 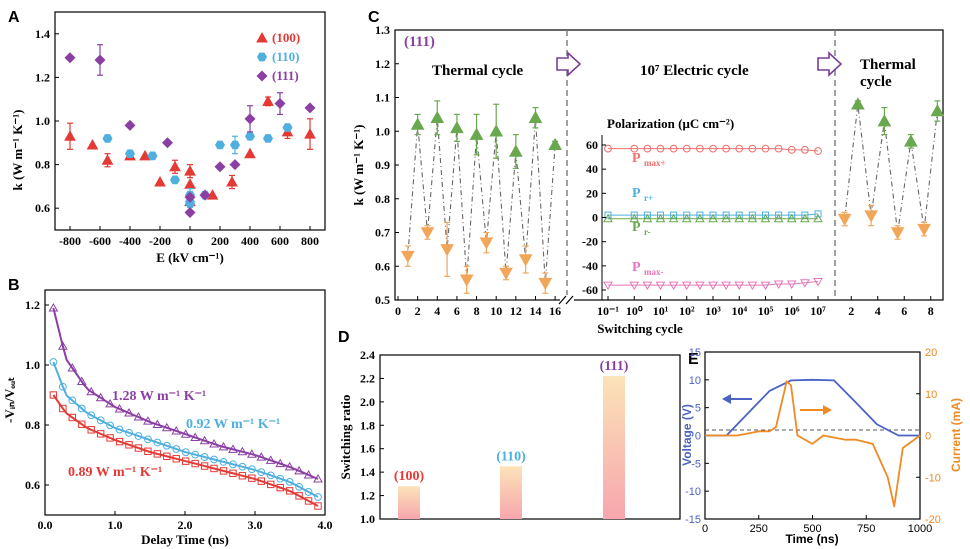 What do you see at coordinates (511, 439) in the screenshot?
I see `panel-d-marks: (100) (110) (111)` at bounding box center [511, 439].